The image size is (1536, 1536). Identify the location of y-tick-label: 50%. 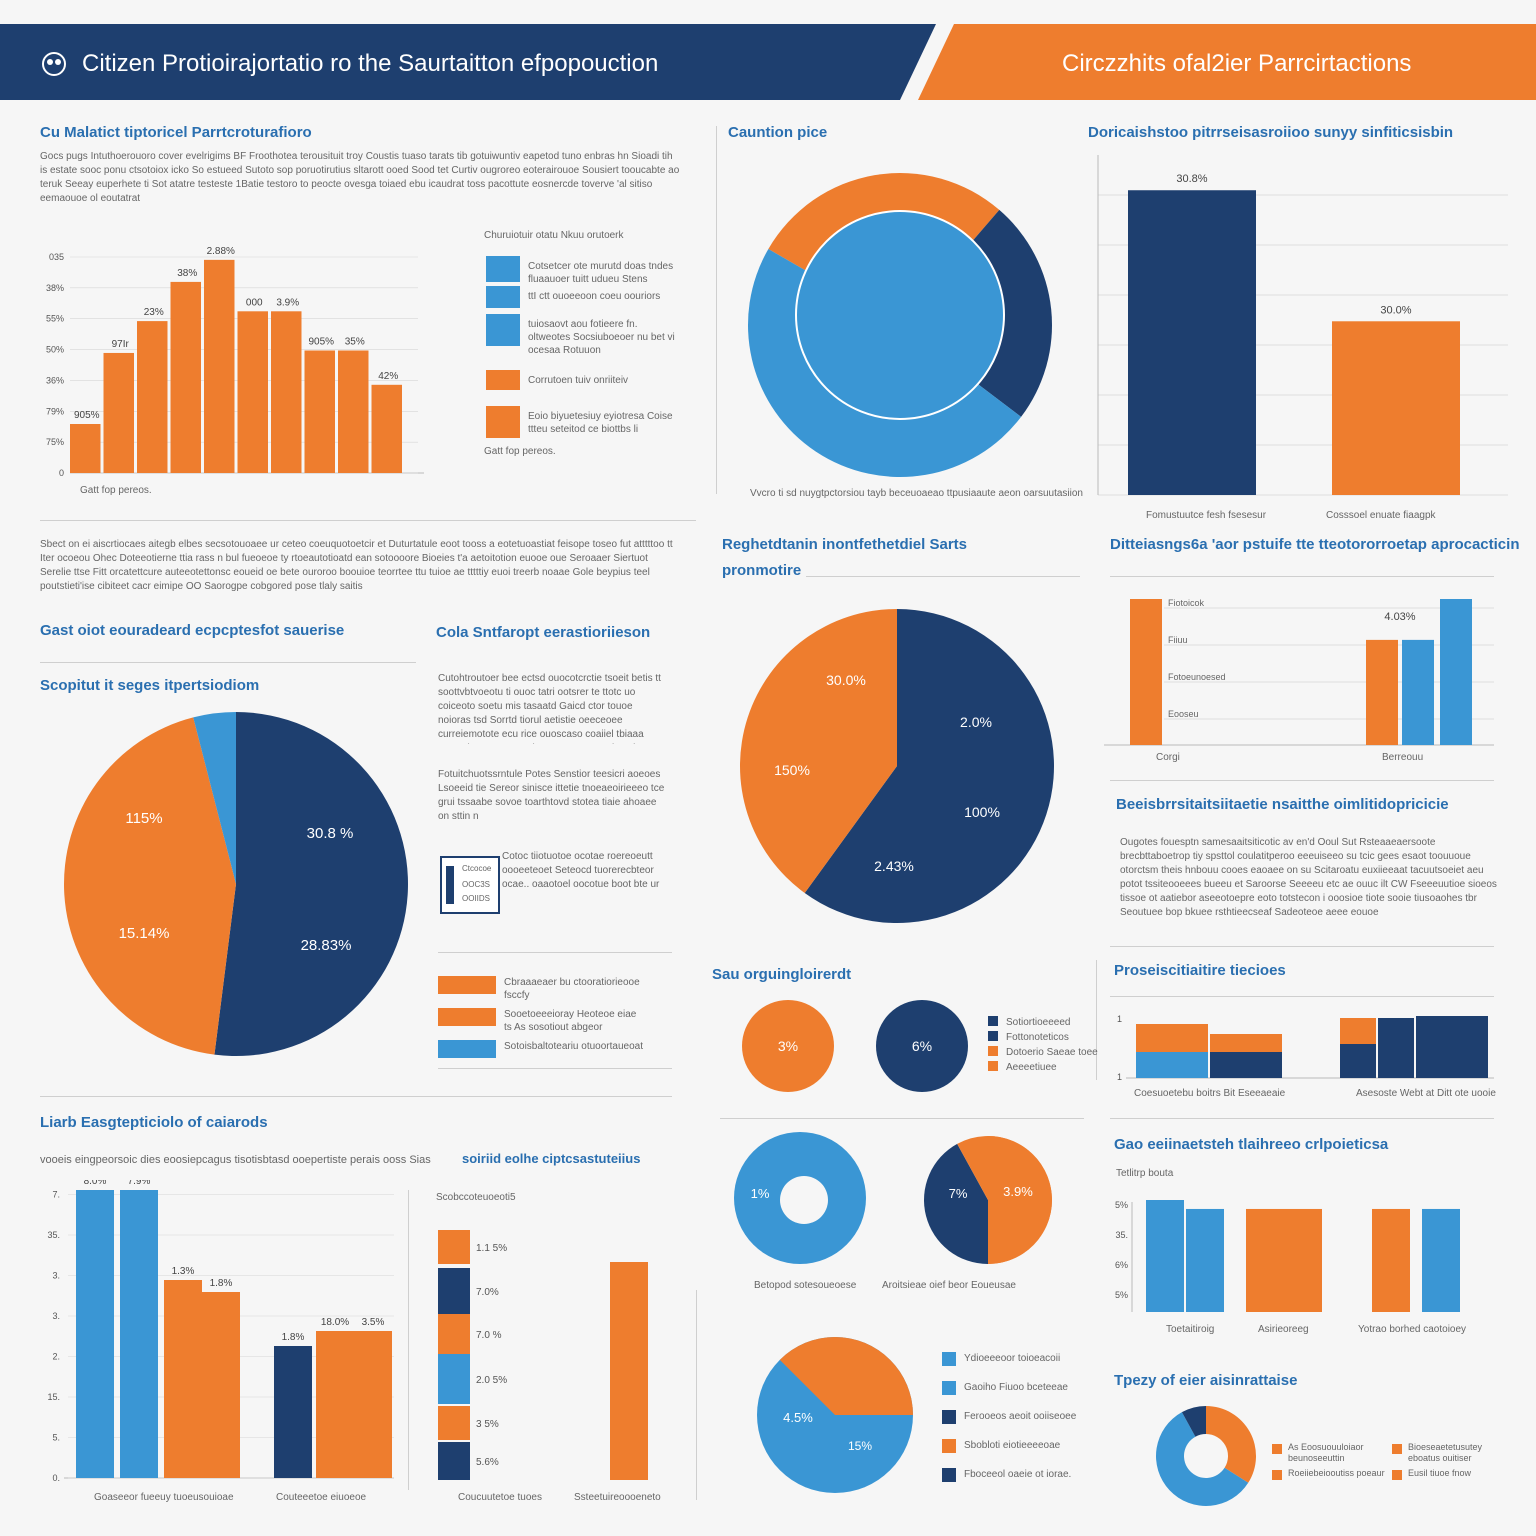
(55, 350).